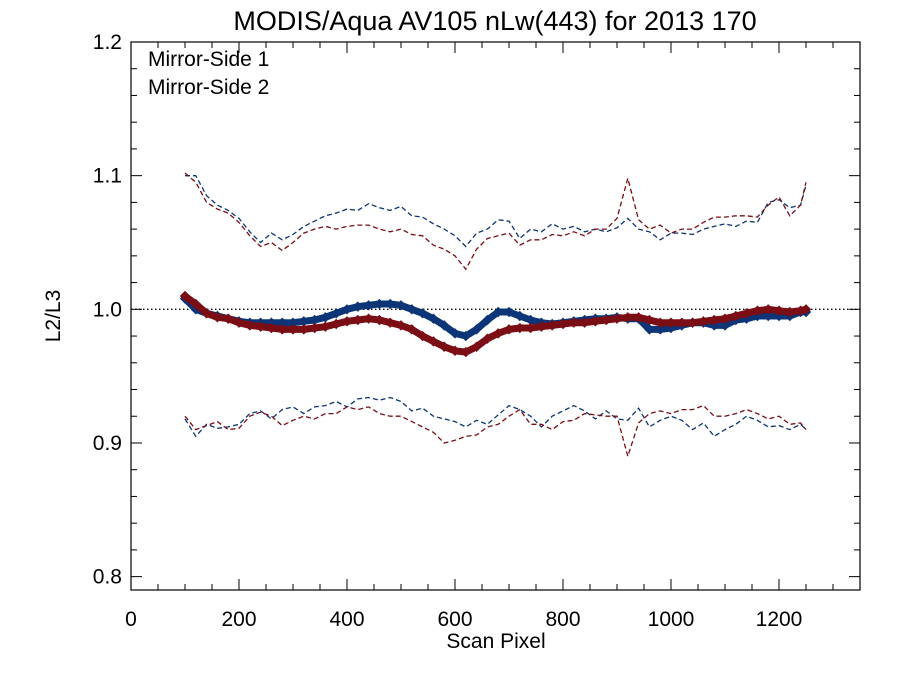  Describe the element at coordinates (107, 42) in the screenshot. I see `y-tick-label: 1.2` at that location.